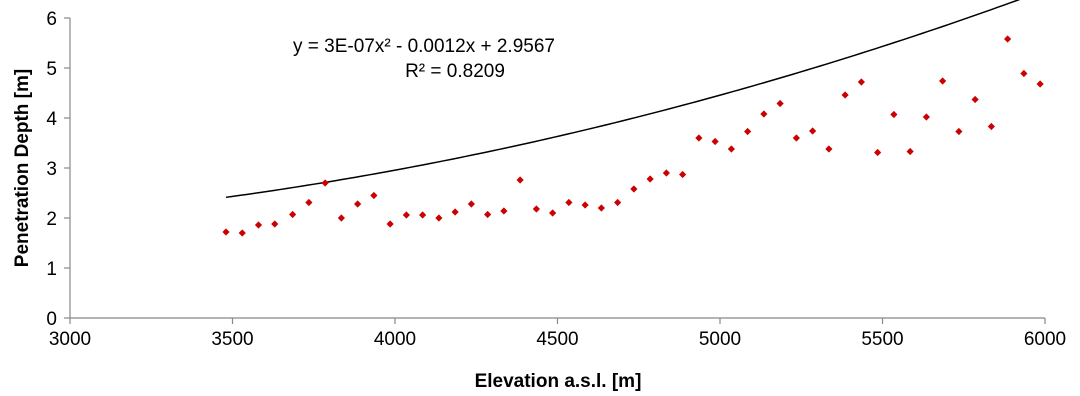  What do you see at coordinates (70, 339) in the screenshot?
I see `x-tick-label: 3000` at bounding box center [70, 339].